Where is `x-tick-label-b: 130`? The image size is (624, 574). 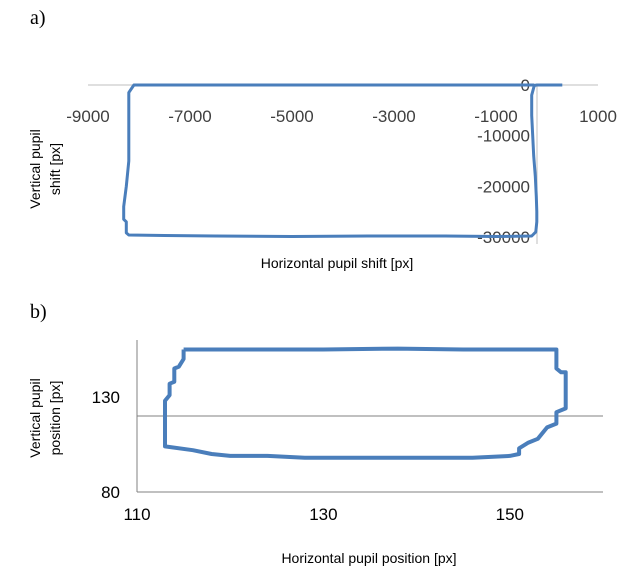 x-tick-label-b: 130 is located at coordinates (323, 514).